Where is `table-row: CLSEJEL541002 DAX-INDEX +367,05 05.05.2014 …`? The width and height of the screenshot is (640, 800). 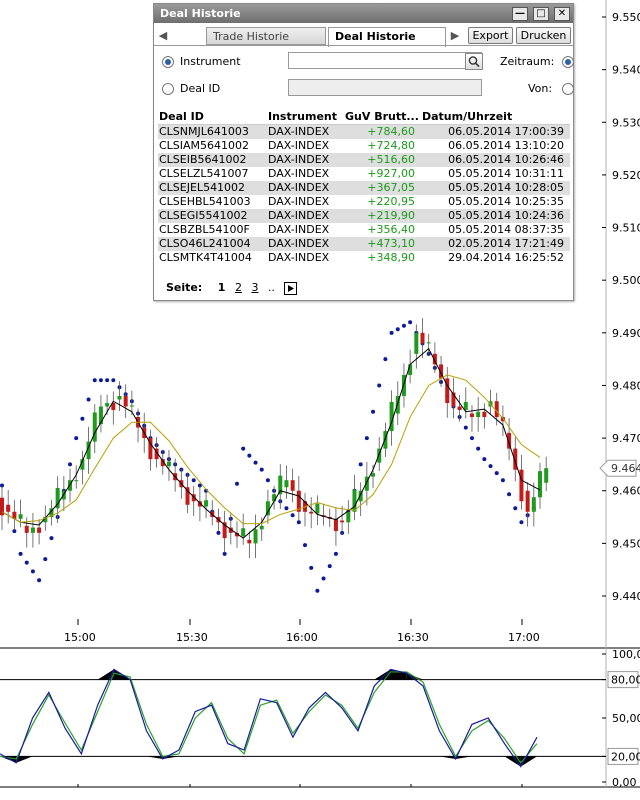
table-row: CLSEJEL541002 DAX-INDEX +367,05 05.05.2014 … is located at coordinates (364, 188).